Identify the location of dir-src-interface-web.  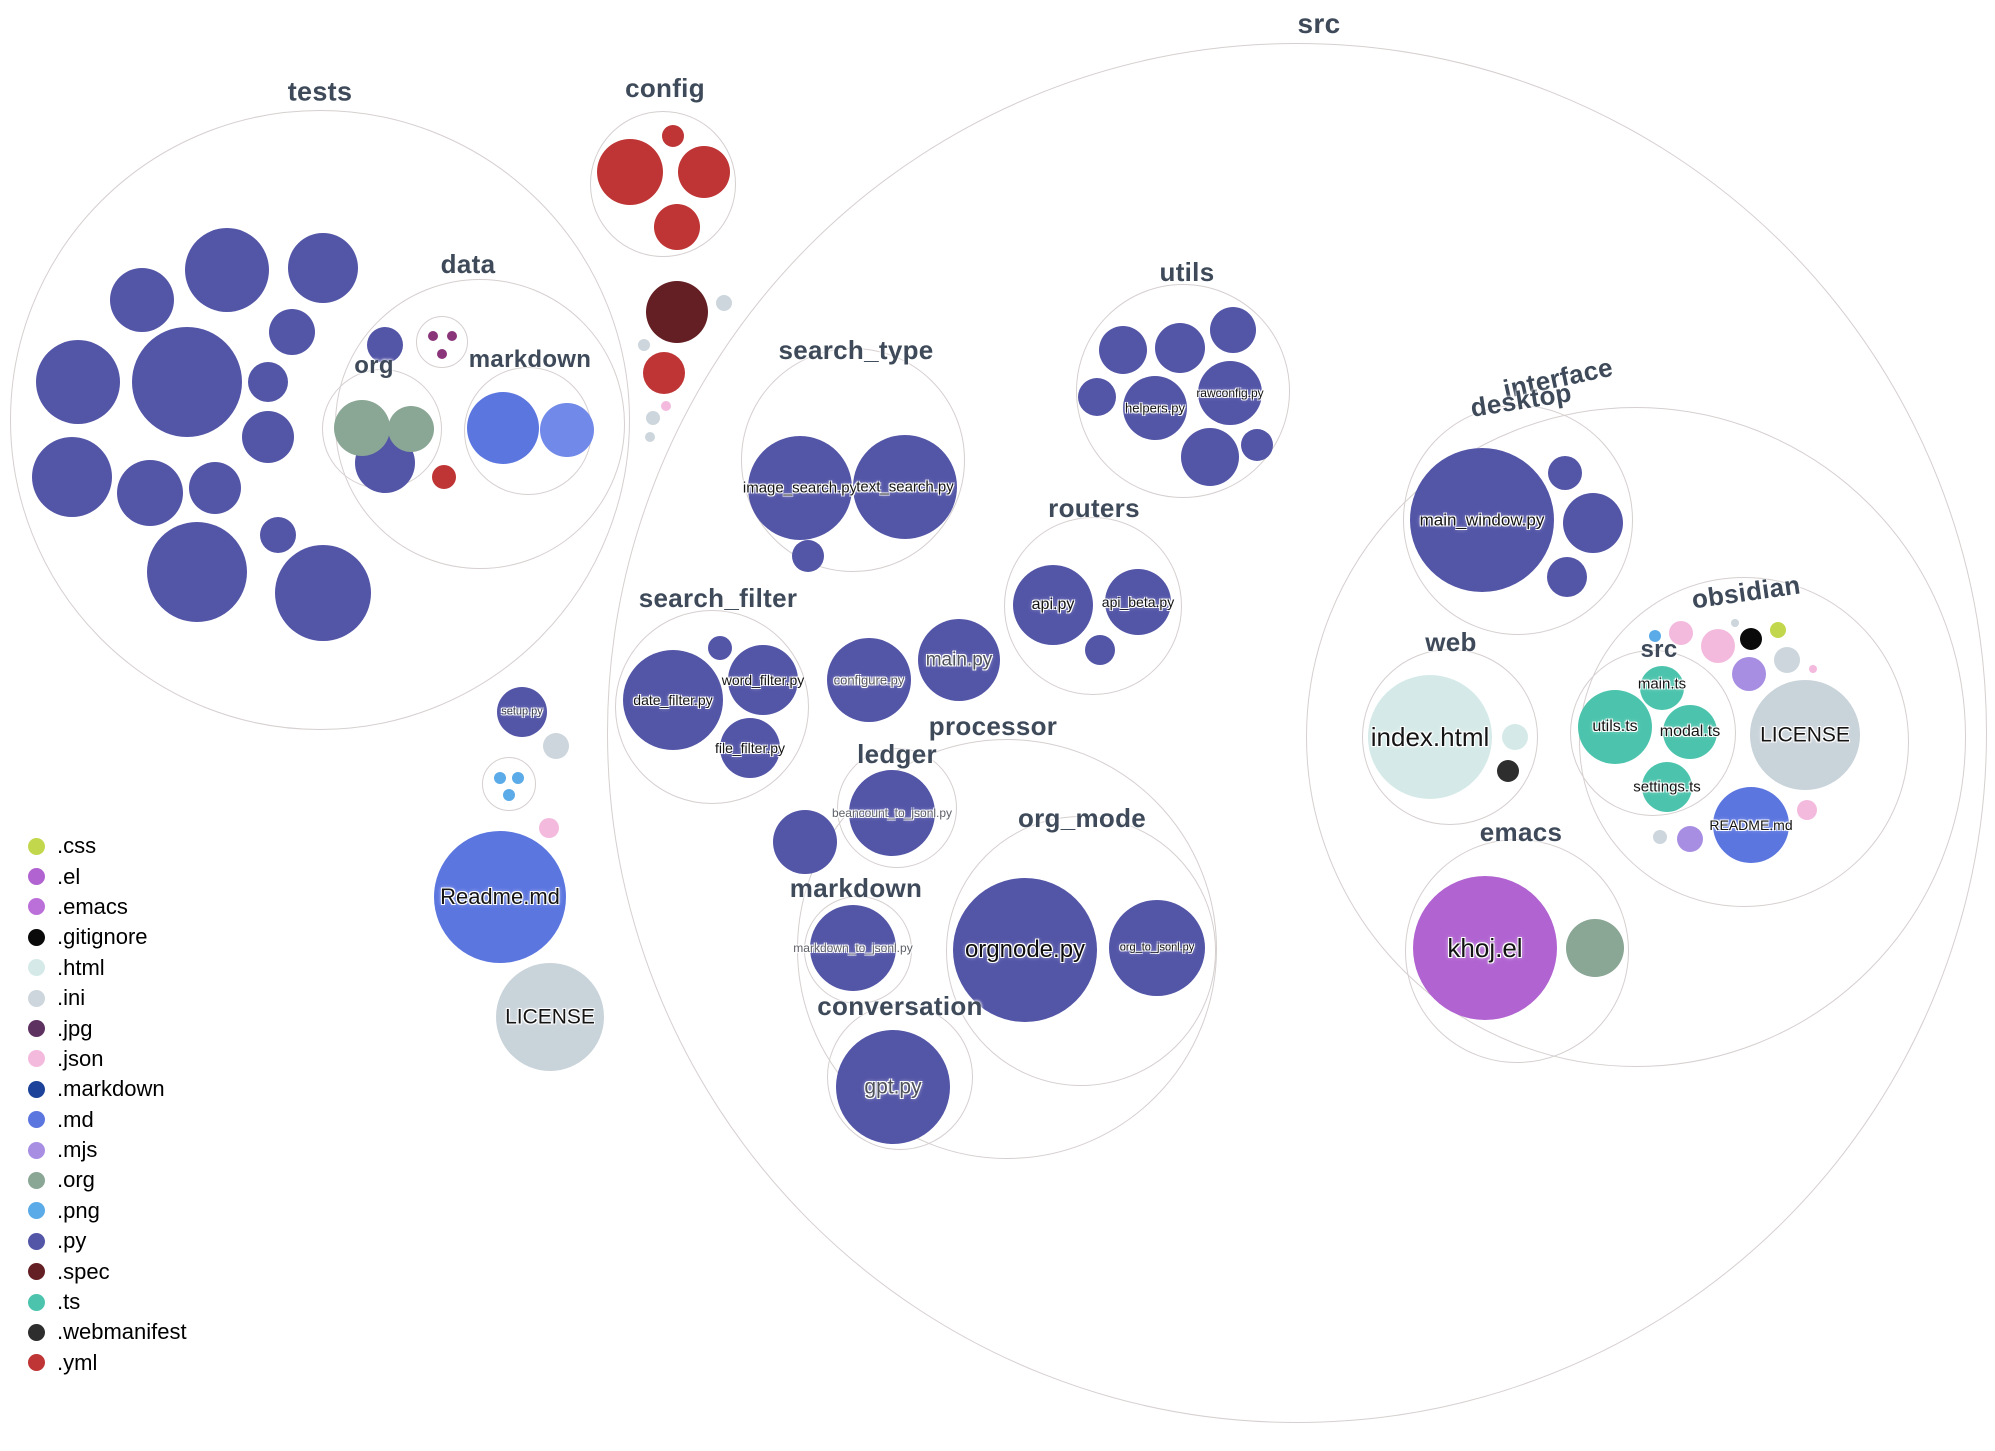
(1450, 737).